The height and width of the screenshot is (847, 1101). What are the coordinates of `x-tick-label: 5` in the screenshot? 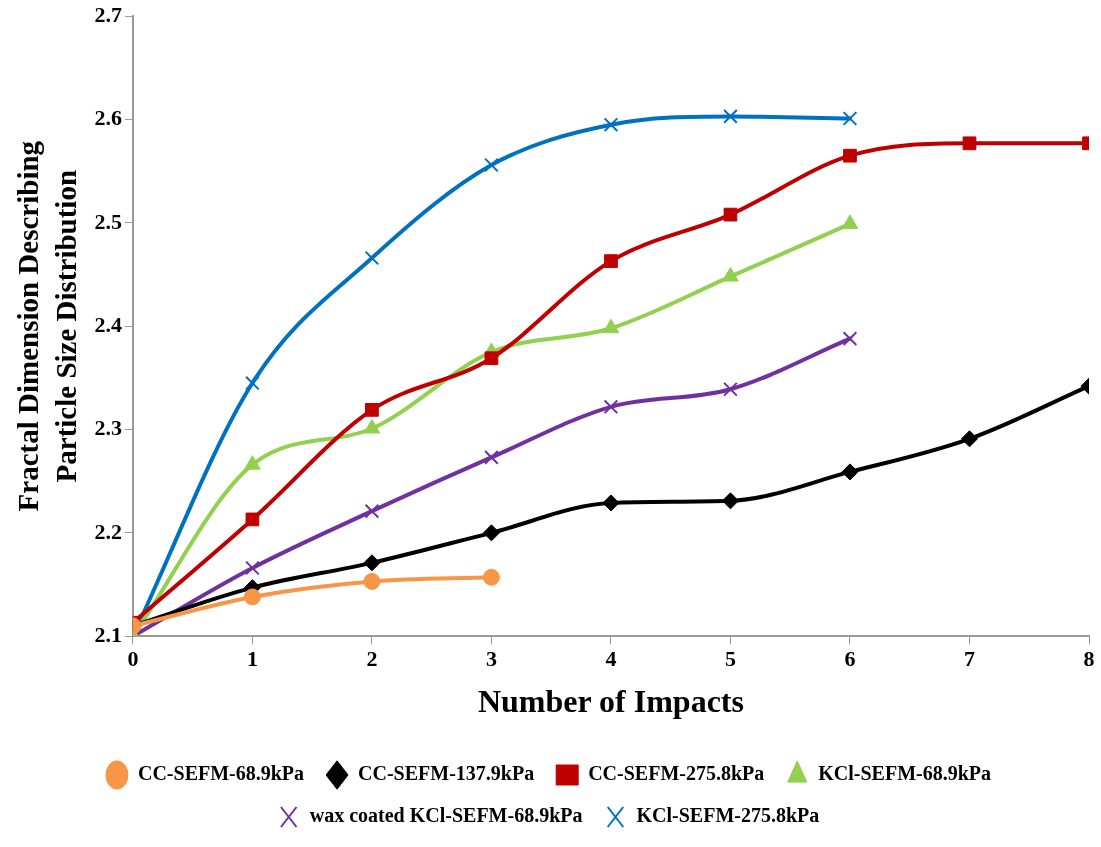 It's located at (730, 659).